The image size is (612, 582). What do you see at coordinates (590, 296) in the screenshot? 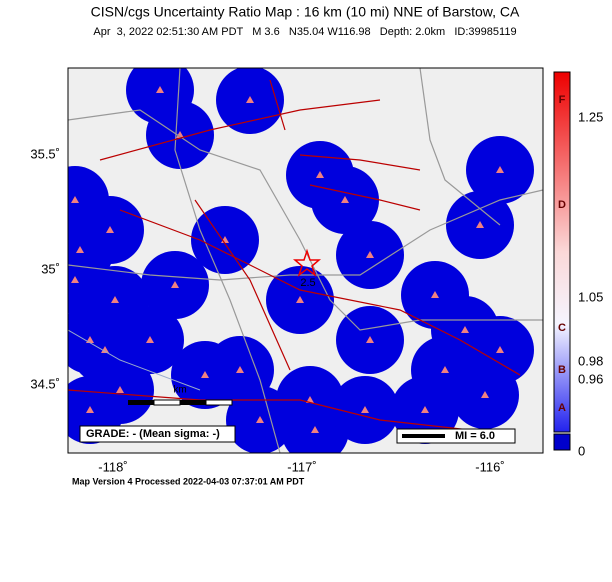
I see `colorbar-value: 1.05` at bounding box center [590, 296].